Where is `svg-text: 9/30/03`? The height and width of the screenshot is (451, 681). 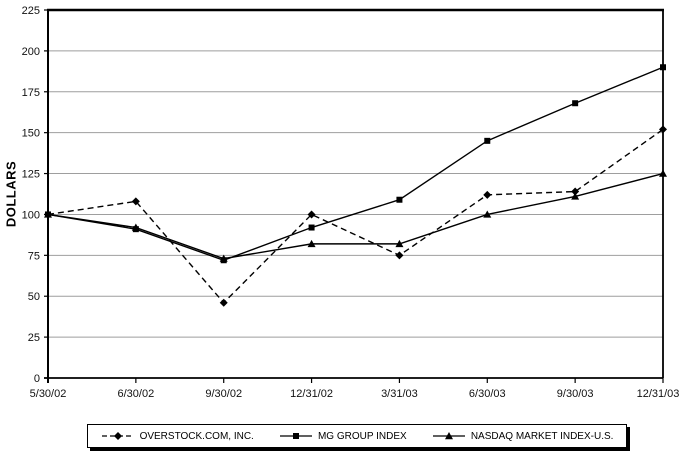
svg-text: 9/30/03 is located at coordinates (575, 394).